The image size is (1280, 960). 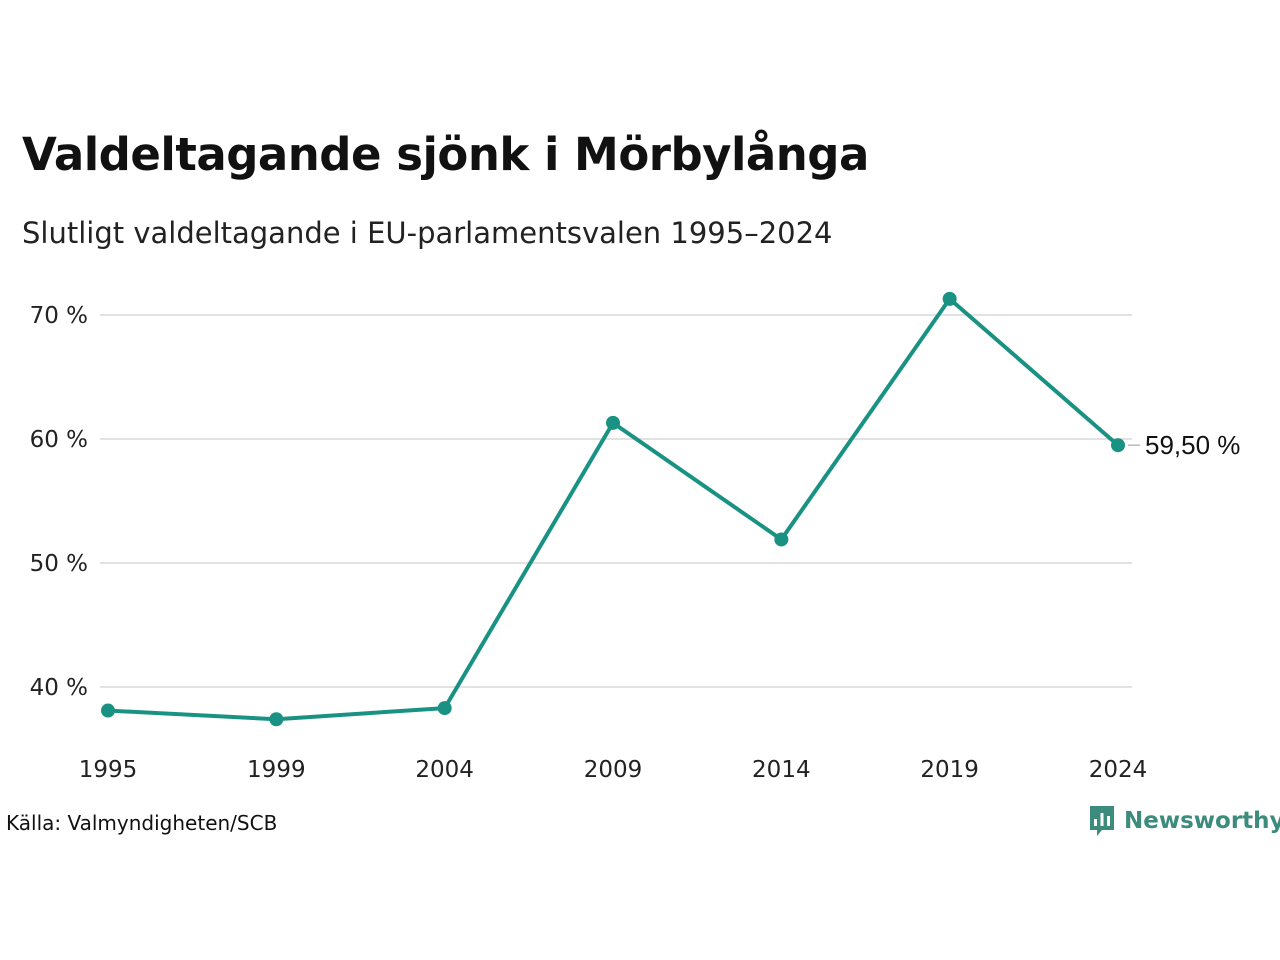 What do you see at coordinates (59, 502) in the screenshot?
I see `y-axis: 40 % 50 % 60 % 70 %` at bounding box center [59, 502].